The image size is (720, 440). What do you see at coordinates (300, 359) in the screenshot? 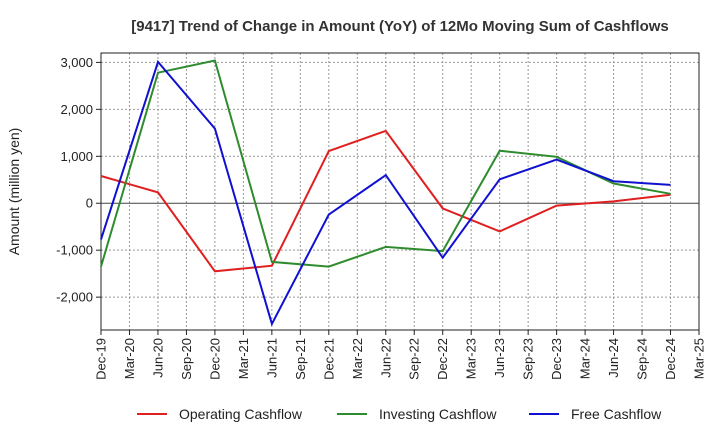
I see `x-tick-label: Sep-21` at bounding box center [300, 359].